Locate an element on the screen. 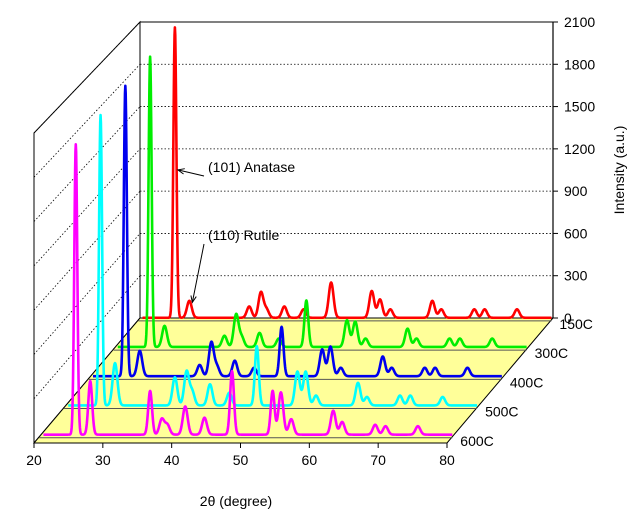 The height and width of the screenshot is (519, 631). z-tick-label: 1200 is located at coordinates (579, 149).